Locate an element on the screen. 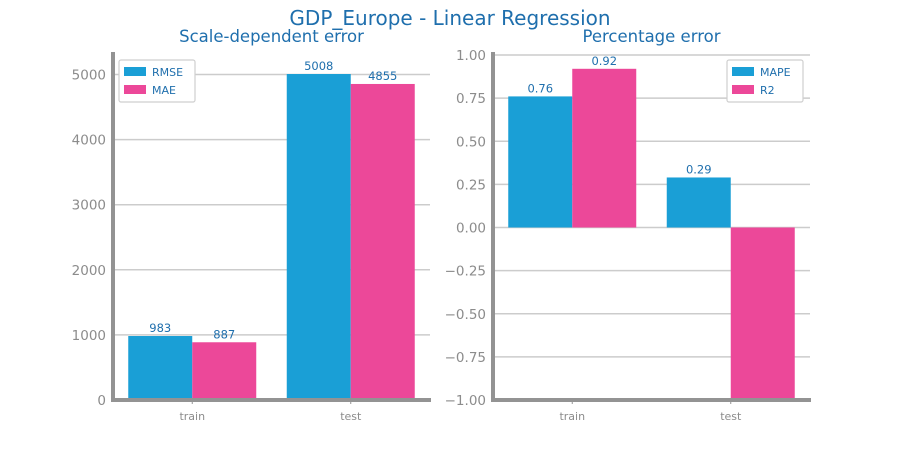 This screenshot has height=450, width=900. legend-label: MAPE is located at coordinates (775, 72).